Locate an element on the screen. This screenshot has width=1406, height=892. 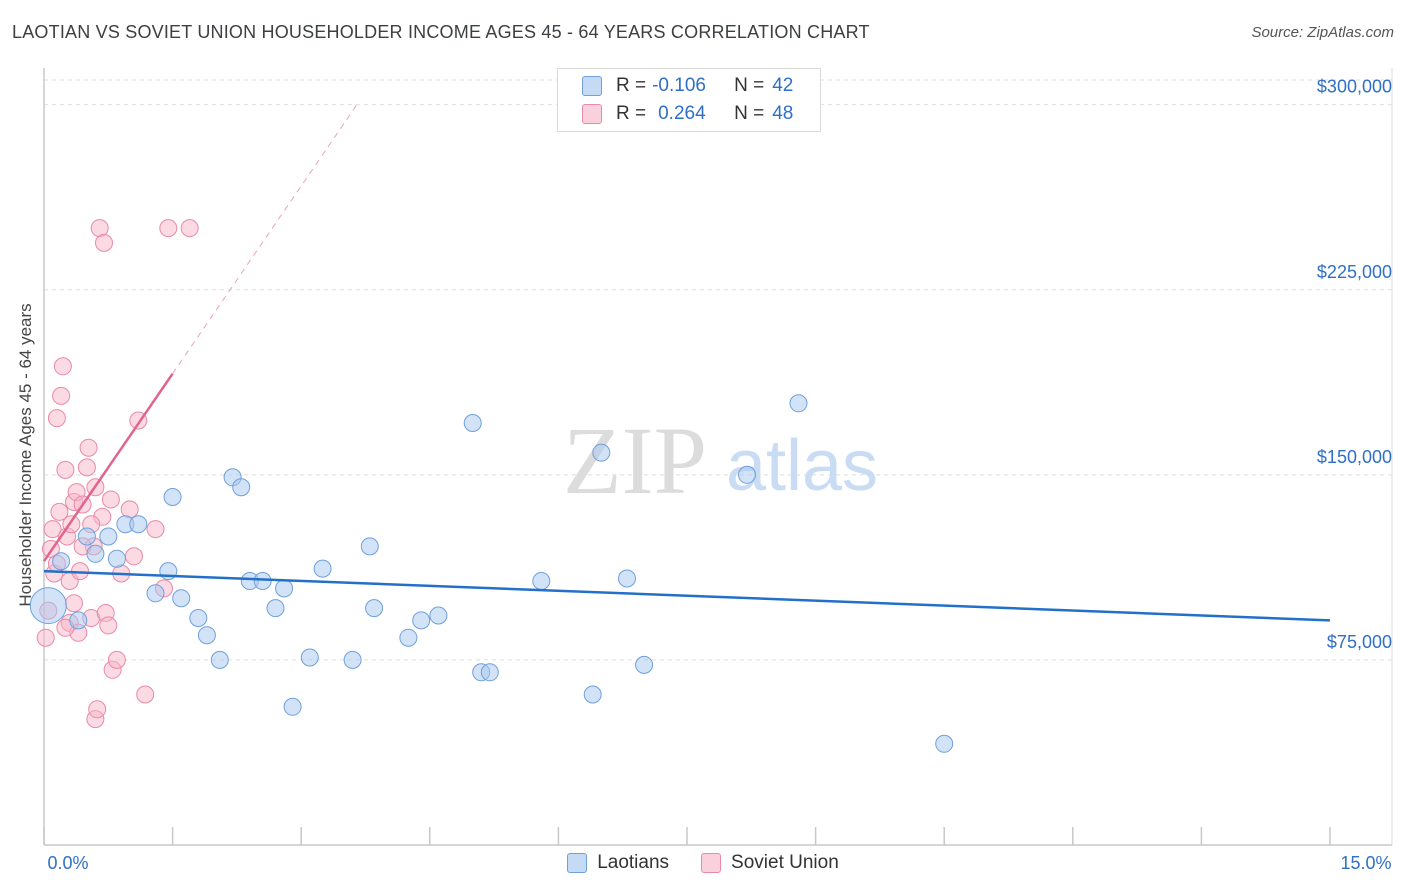
y-tick-label: $75,000 is located at coordinates (1359, 642).